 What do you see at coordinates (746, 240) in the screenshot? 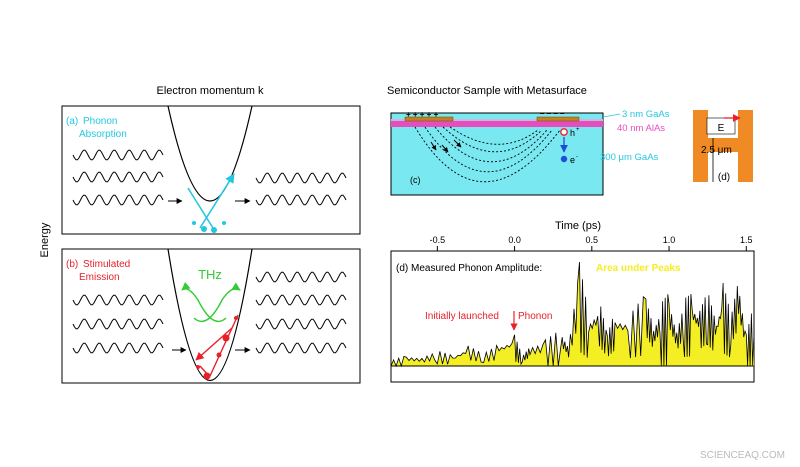
I see `x-tick-label: 1.5` at bounding box center [746, 240].